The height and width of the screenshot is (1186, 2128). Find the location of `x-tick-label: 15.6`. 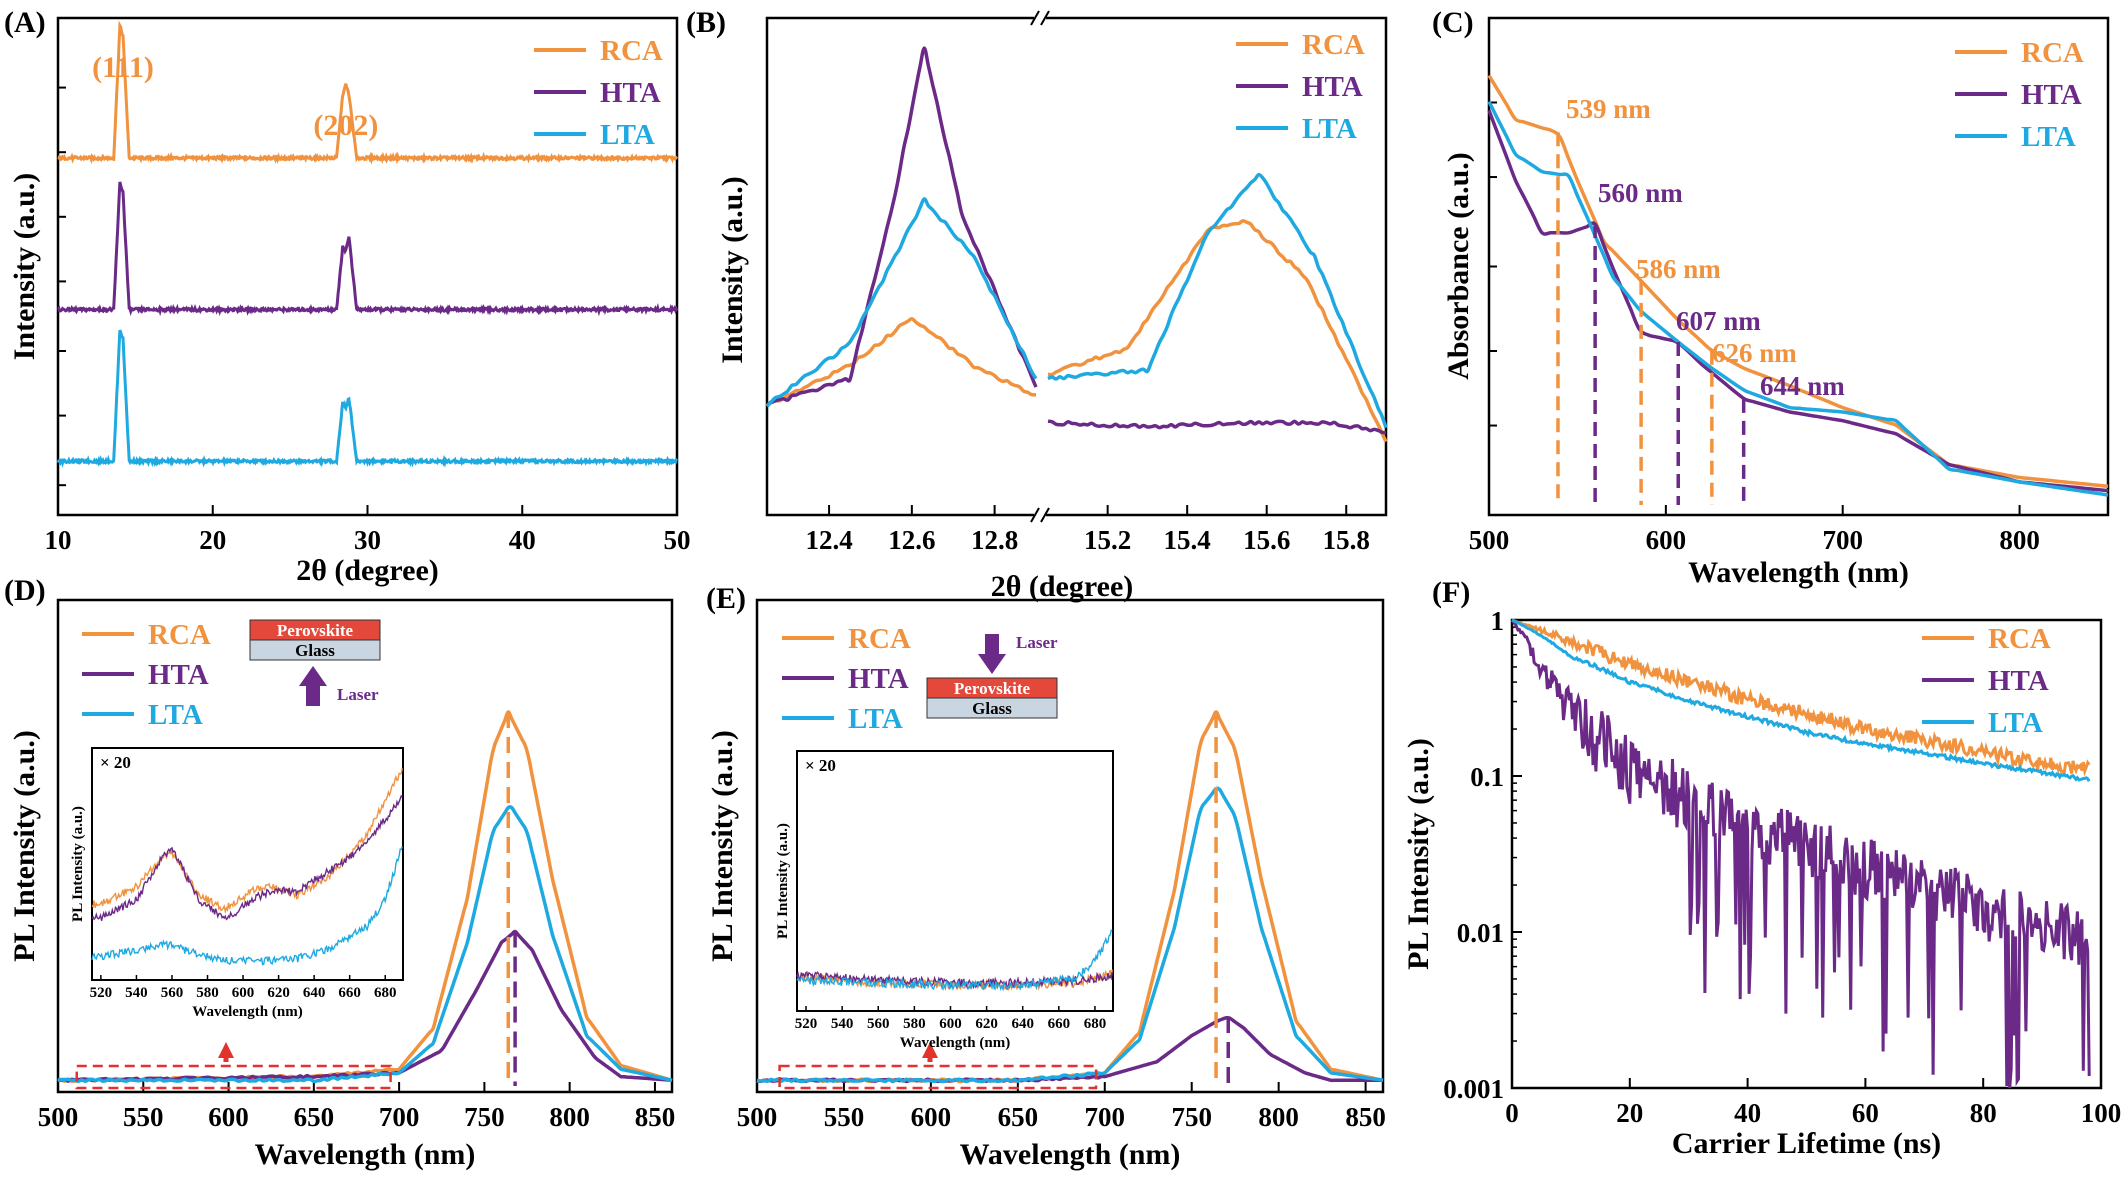

x-tick-label: 15.6 is located at coordinates (1266, 540).